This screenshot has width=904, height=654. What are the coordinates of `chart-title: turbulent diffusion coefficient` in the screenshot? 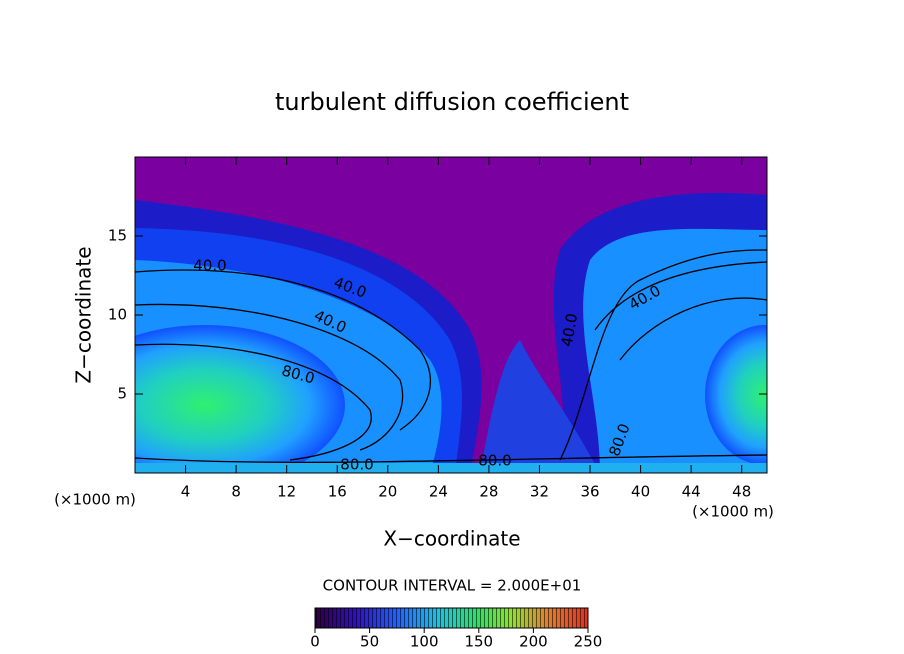 It's located at (452, 102).